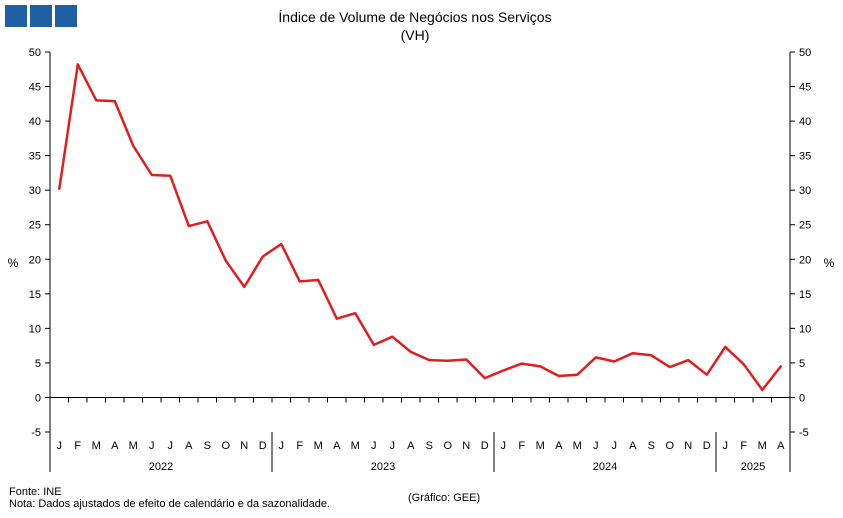 This screenshot has width=843, height=518. Describe the element at coordinates (38, 398) in the screenshot. I see `y-tick-label-left: 0` at that location.